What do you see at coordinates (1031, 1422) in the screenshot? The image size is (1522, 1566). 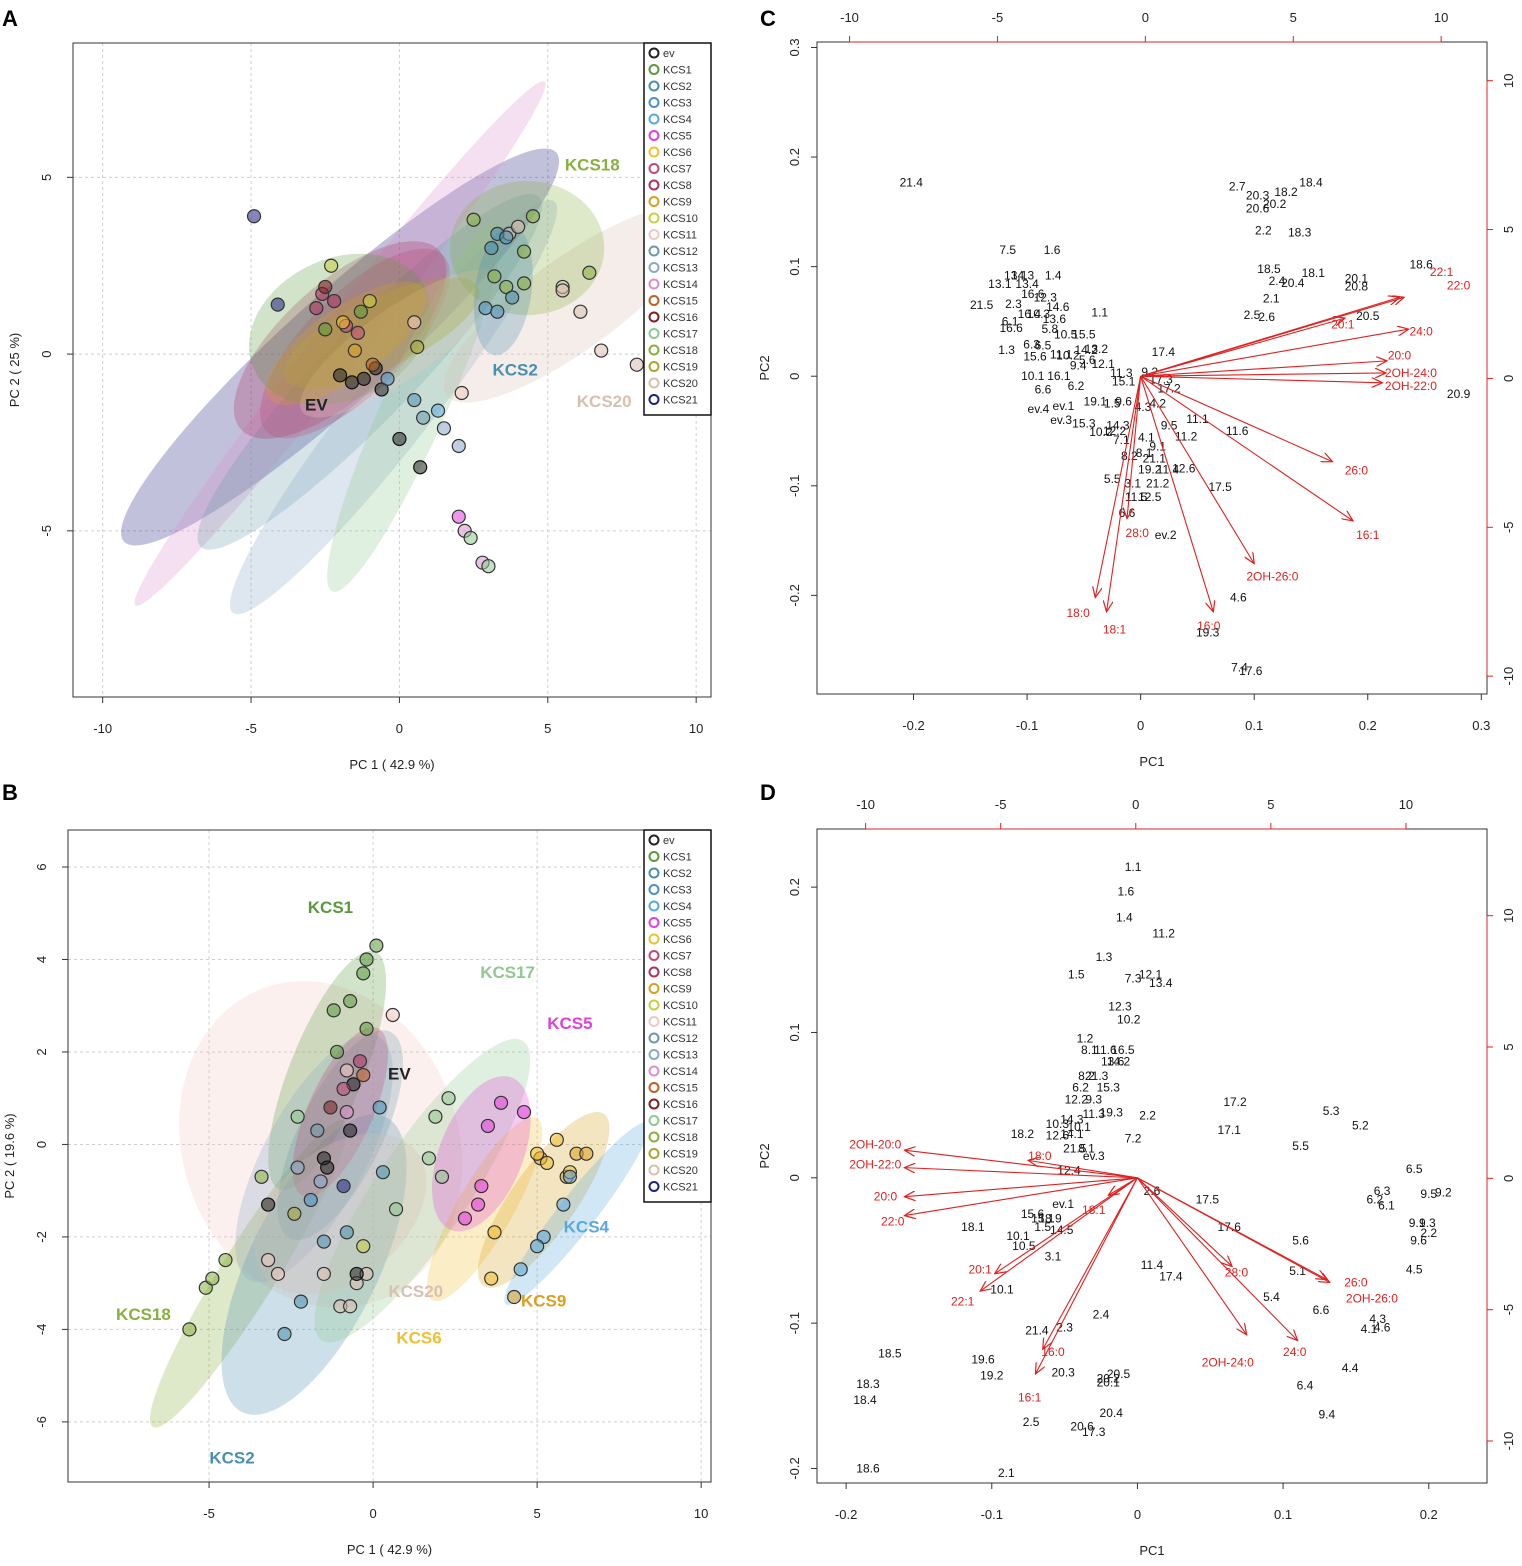 I see `observation-label: 2.5` at bounding box center [1031, 1422].